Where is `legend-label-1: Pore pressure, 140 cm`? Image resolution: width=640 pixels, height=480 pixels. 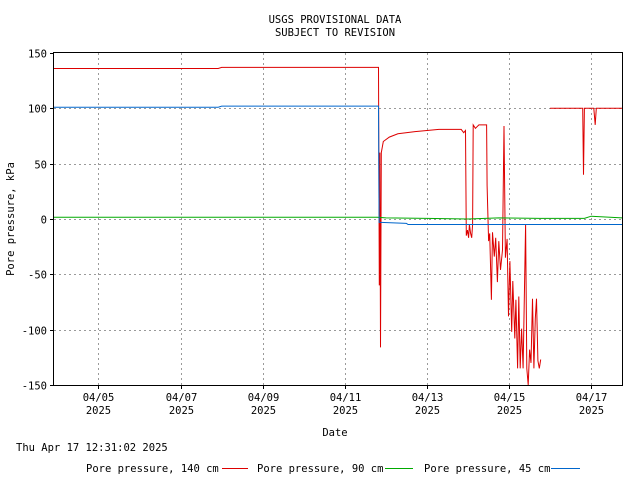
legend-label-1: Pore pressure, 140 cm is located at coordinates (152, 469).